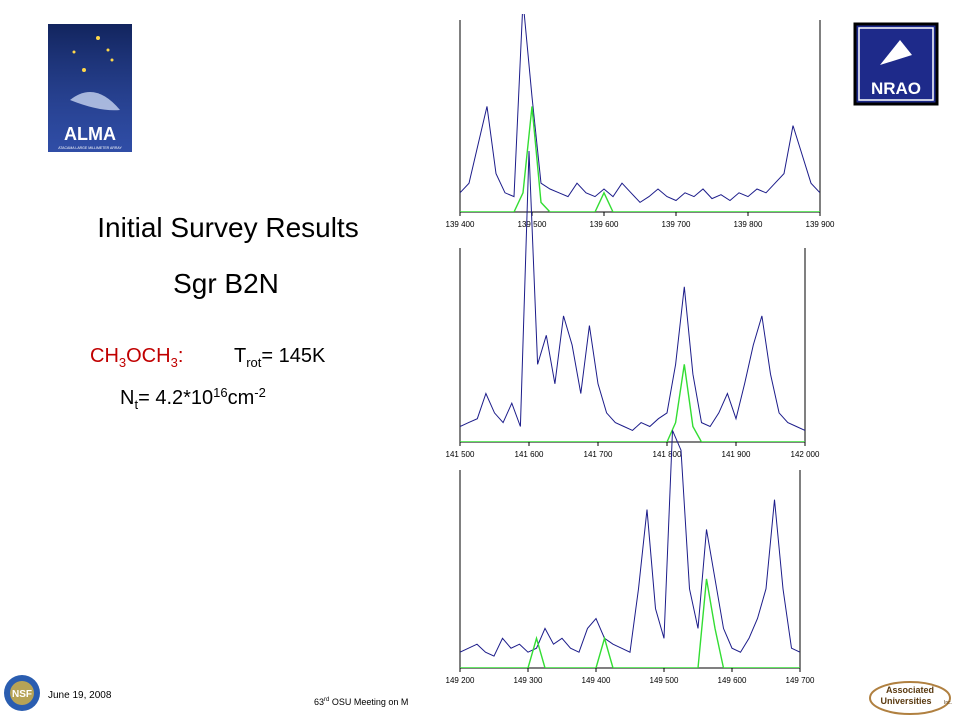  I want to click on text: N, so click(127, 398).